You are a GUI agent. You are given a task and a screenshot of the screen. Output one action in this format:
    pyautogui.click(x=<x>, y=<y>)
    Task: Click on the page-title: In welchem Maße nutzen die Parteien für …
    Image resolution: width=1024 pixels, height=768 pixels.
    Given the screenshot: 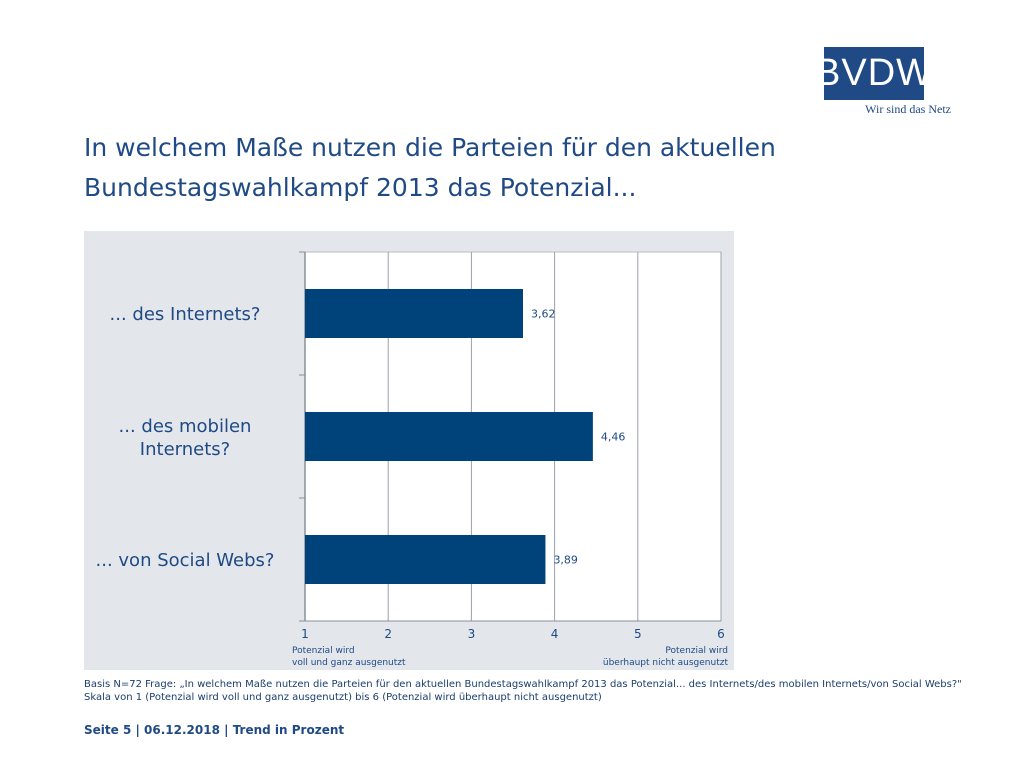 What is the action you would take?
    pyautogui.click(x=464, y=168)
    